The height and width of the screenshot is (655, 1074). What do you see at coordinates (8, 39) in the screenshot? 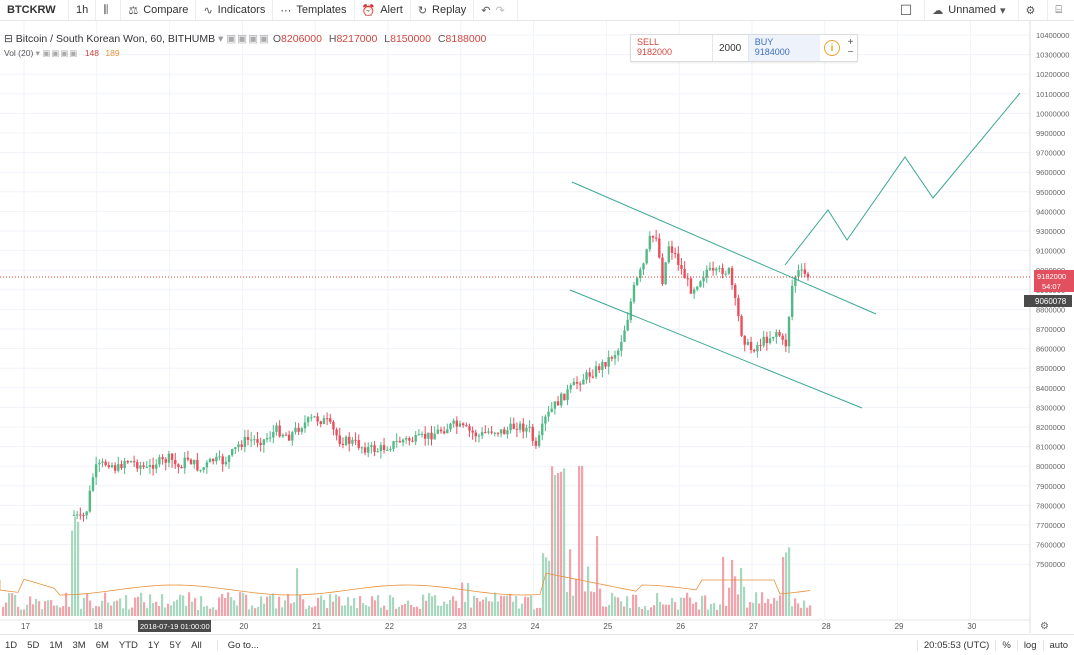
I see `legend-collapse-icon: ⊟` at bounding box center [8, 39].